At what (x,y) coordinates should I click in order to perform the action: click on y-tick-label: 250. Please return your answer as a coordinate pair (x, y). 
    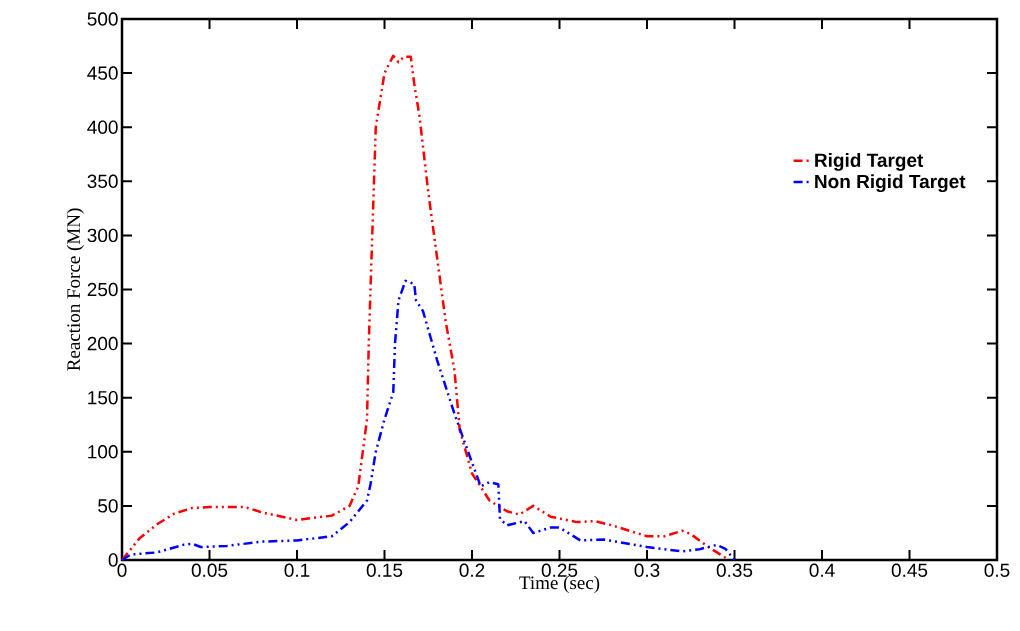
    Looking at the image, I should click on (102, 289).